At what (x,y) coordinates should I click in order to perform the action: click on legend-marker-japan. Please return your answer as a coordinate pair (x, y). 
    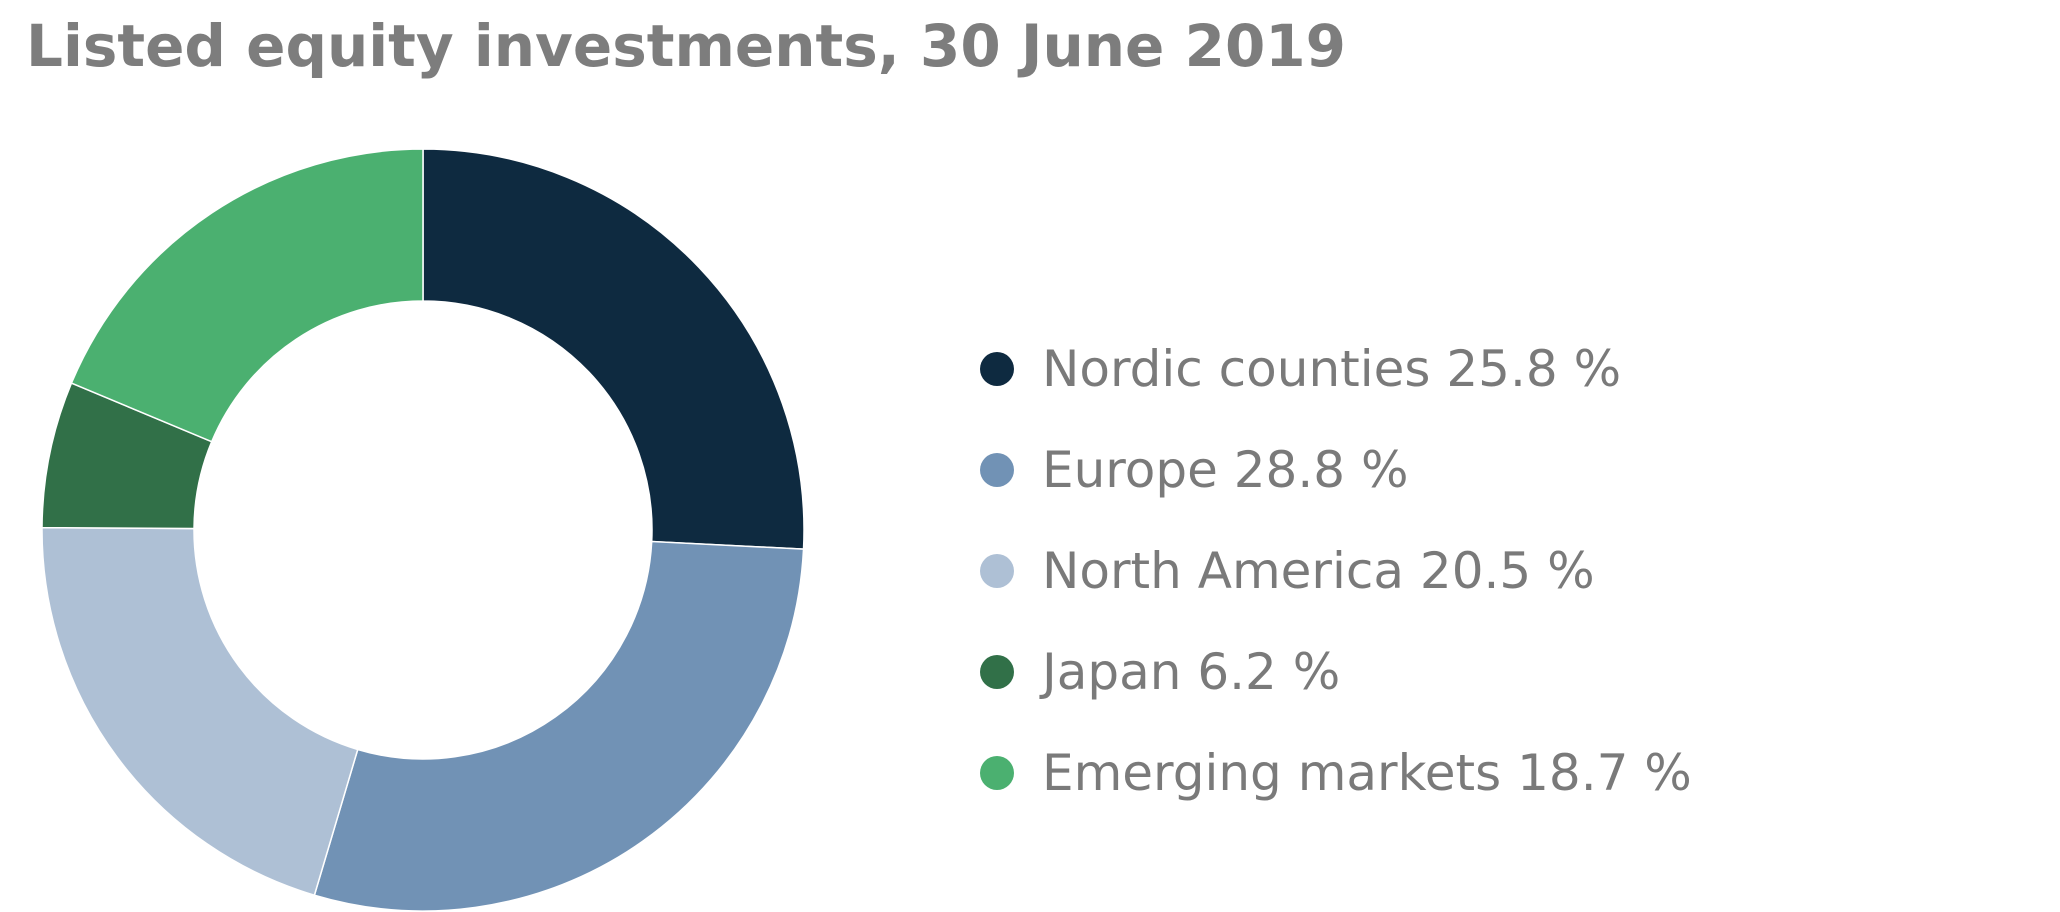
    Looking at the image, I should click on (997, 671).